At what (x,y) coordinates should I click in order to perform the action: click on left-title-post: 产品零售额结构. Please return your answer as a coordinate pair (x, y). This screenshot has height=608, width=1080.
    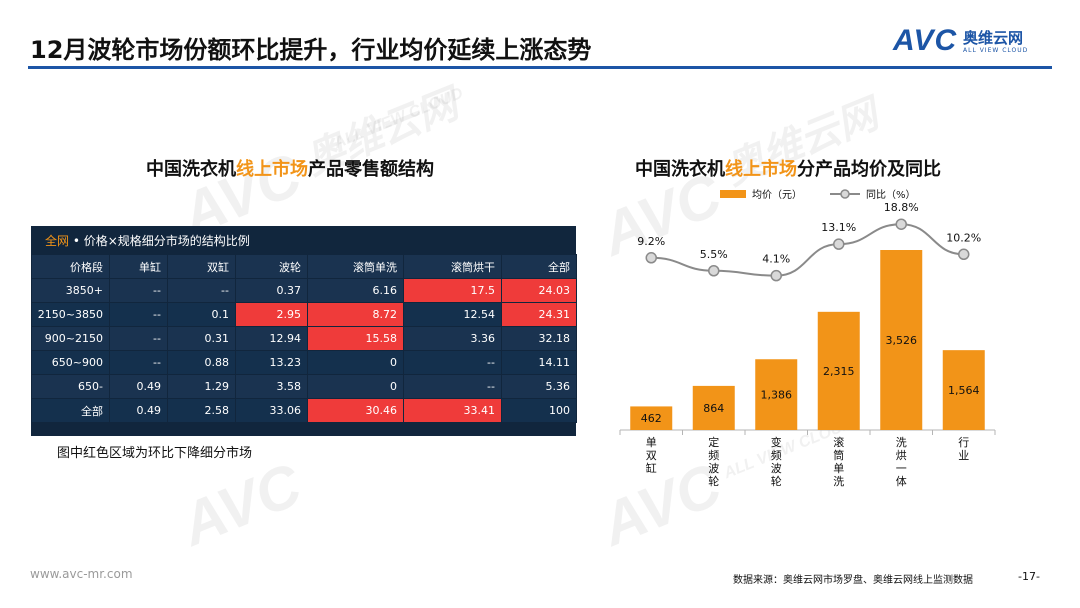
    Looking at the image, I should click on (371, 169).